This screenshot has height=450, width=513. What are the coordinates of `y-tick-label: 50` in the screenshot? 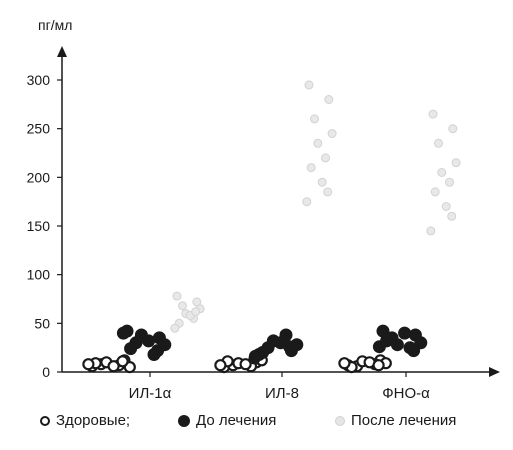 It's located at (42, 323).